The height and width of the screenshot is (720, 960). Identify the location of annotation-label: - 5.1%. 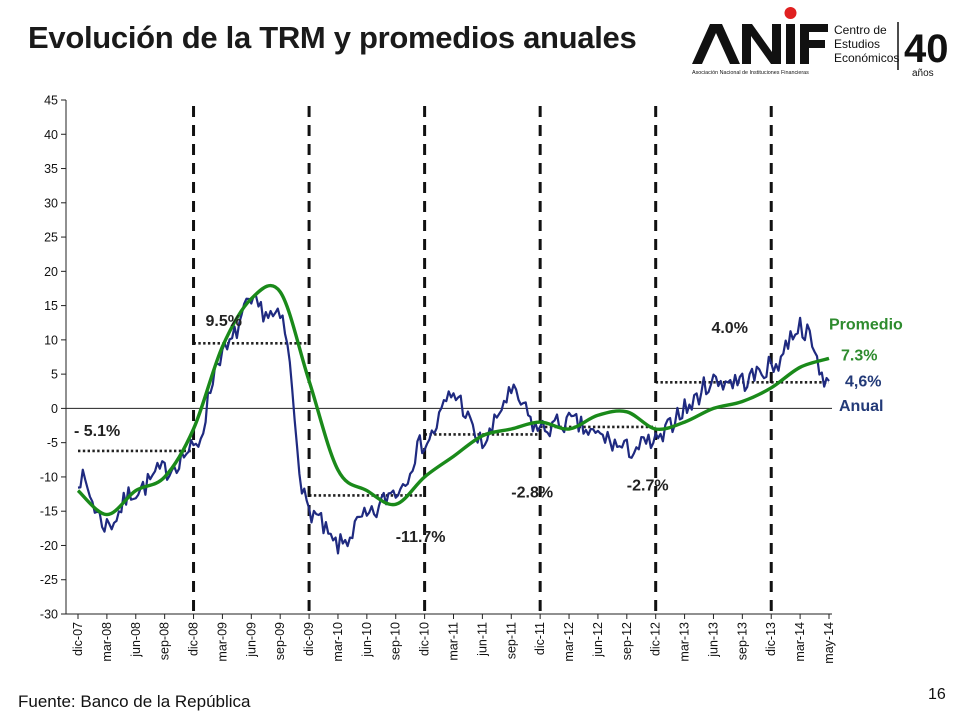
(97, 431).